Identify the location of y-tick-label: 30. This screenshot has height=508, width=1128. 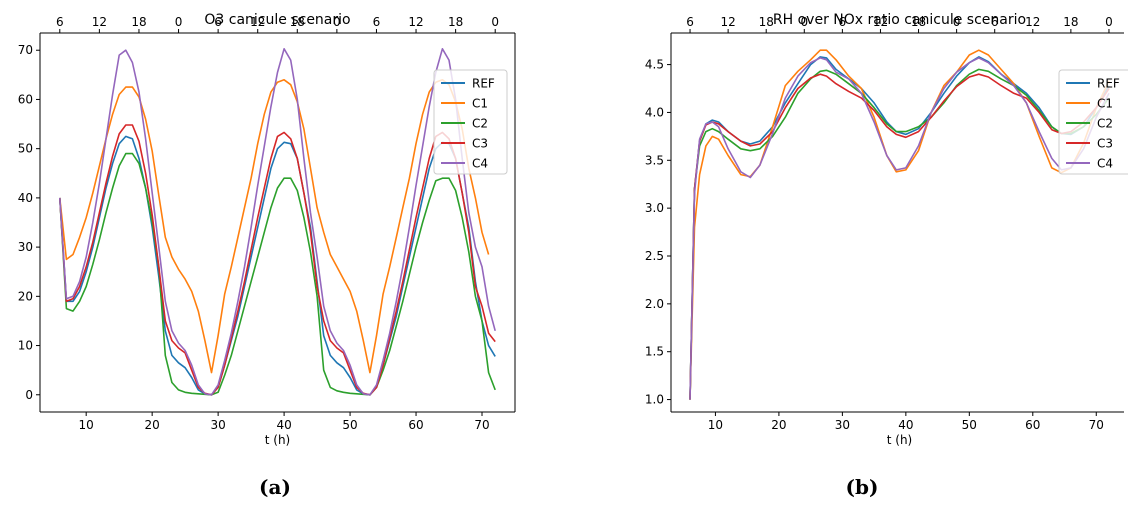
(25, 247).